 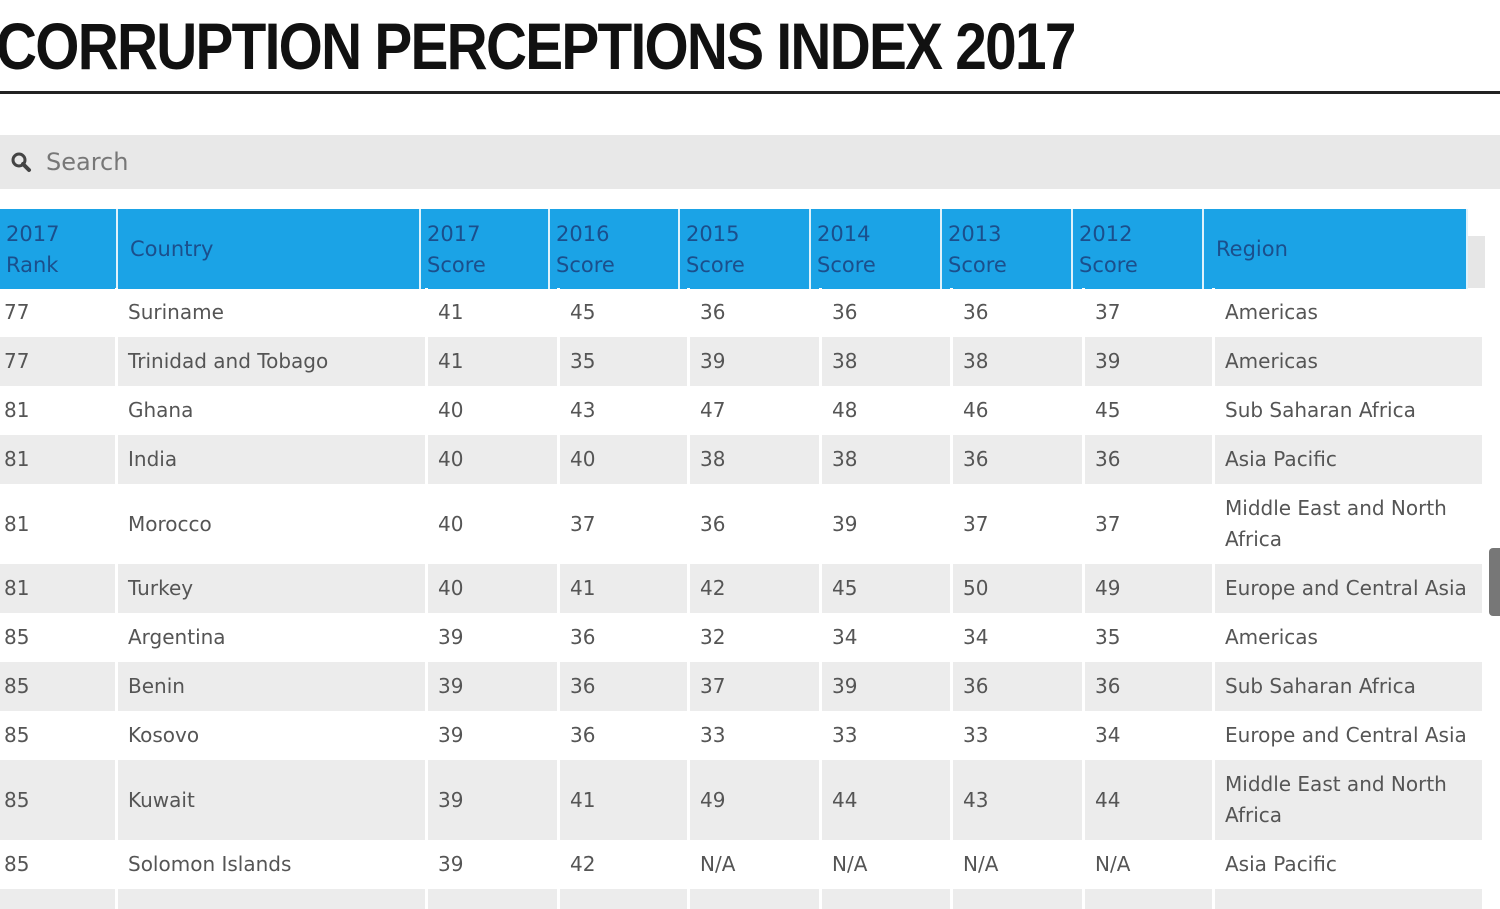 I want to click on table-cell: Middle East and North Africa, so click(x=1350, y=524).